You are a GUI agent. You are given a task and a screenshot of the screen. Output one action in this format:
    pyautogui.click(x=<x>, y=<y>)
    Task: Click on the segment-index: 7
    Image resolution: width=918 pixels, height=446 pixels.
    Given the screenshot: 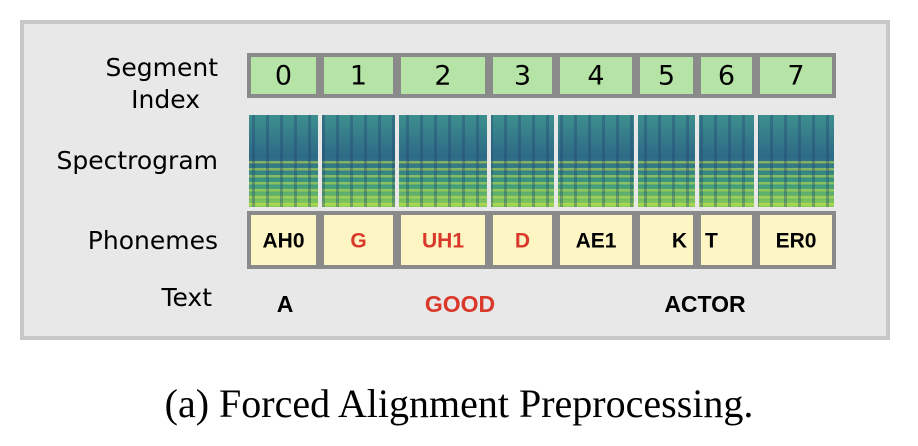 What is the action you would take?
    pyautogui.click(x=795, y=76)
    